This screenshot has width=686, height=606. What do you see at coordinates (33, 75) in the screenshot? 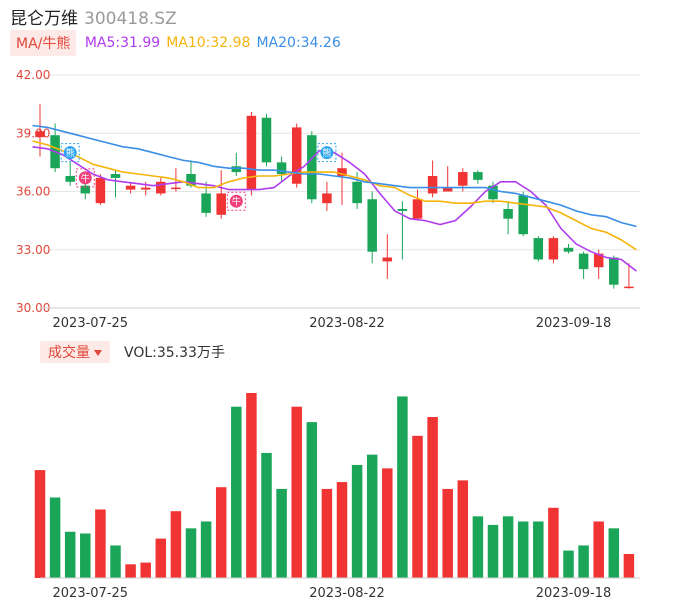
I see `y-tick-label: 42.00` at bounding box center [33, 75].